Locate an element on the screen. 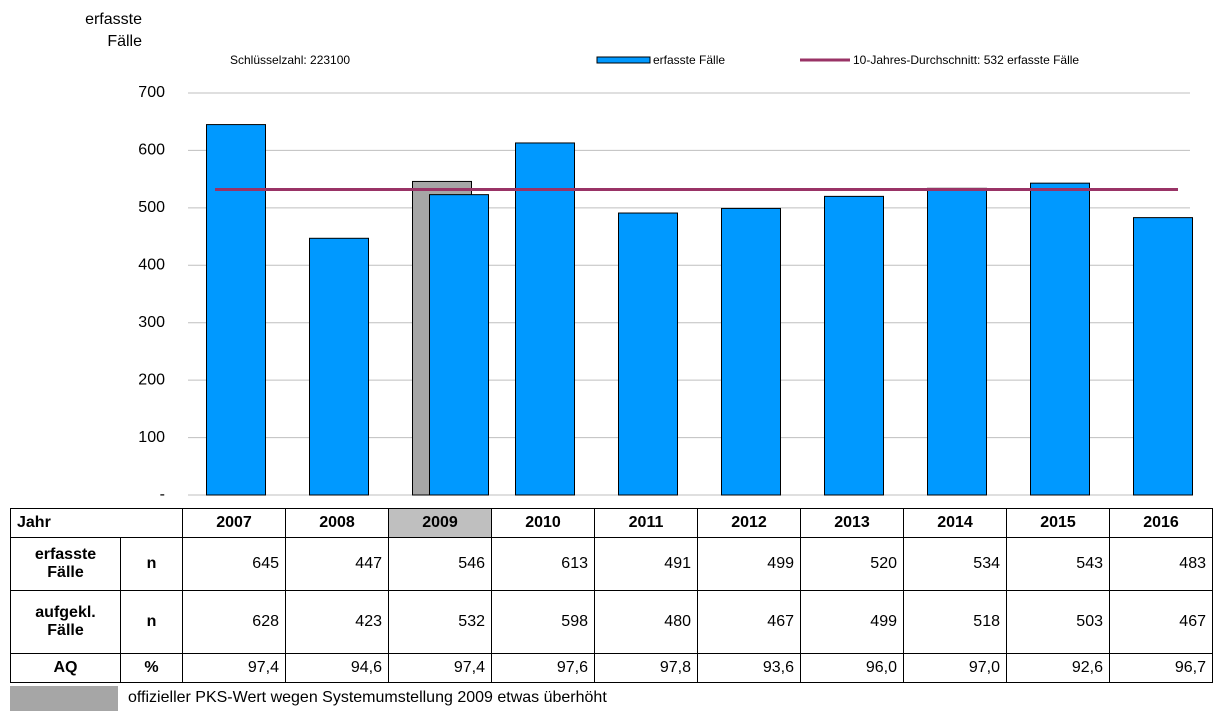 This screenshot has height=711, width=1215. header-cell: 2015 is located at coordinates (1058, 523).